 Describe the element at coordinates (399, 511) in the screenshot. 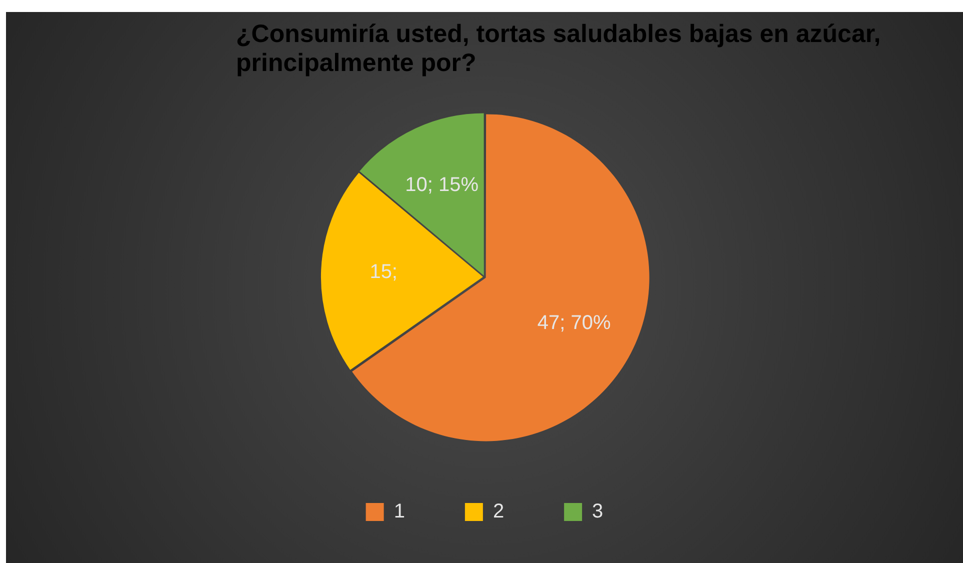

I see `legend-label: 1` at that location.